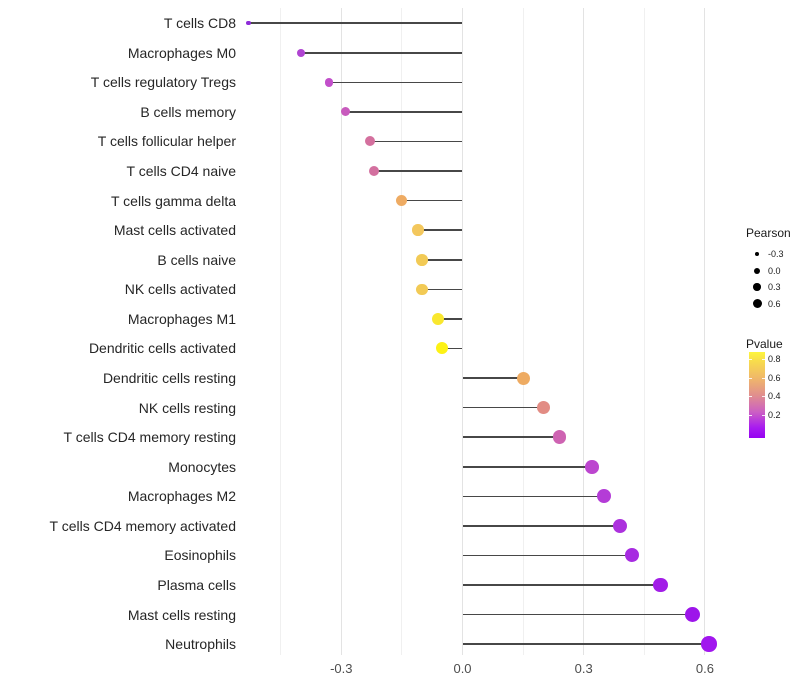 The image size is (800, 700). What do you see at coordinates (583, 668) in the screenshot?
I see `x-axis-tick-label: 0.3` at bounding box center [583, 668].